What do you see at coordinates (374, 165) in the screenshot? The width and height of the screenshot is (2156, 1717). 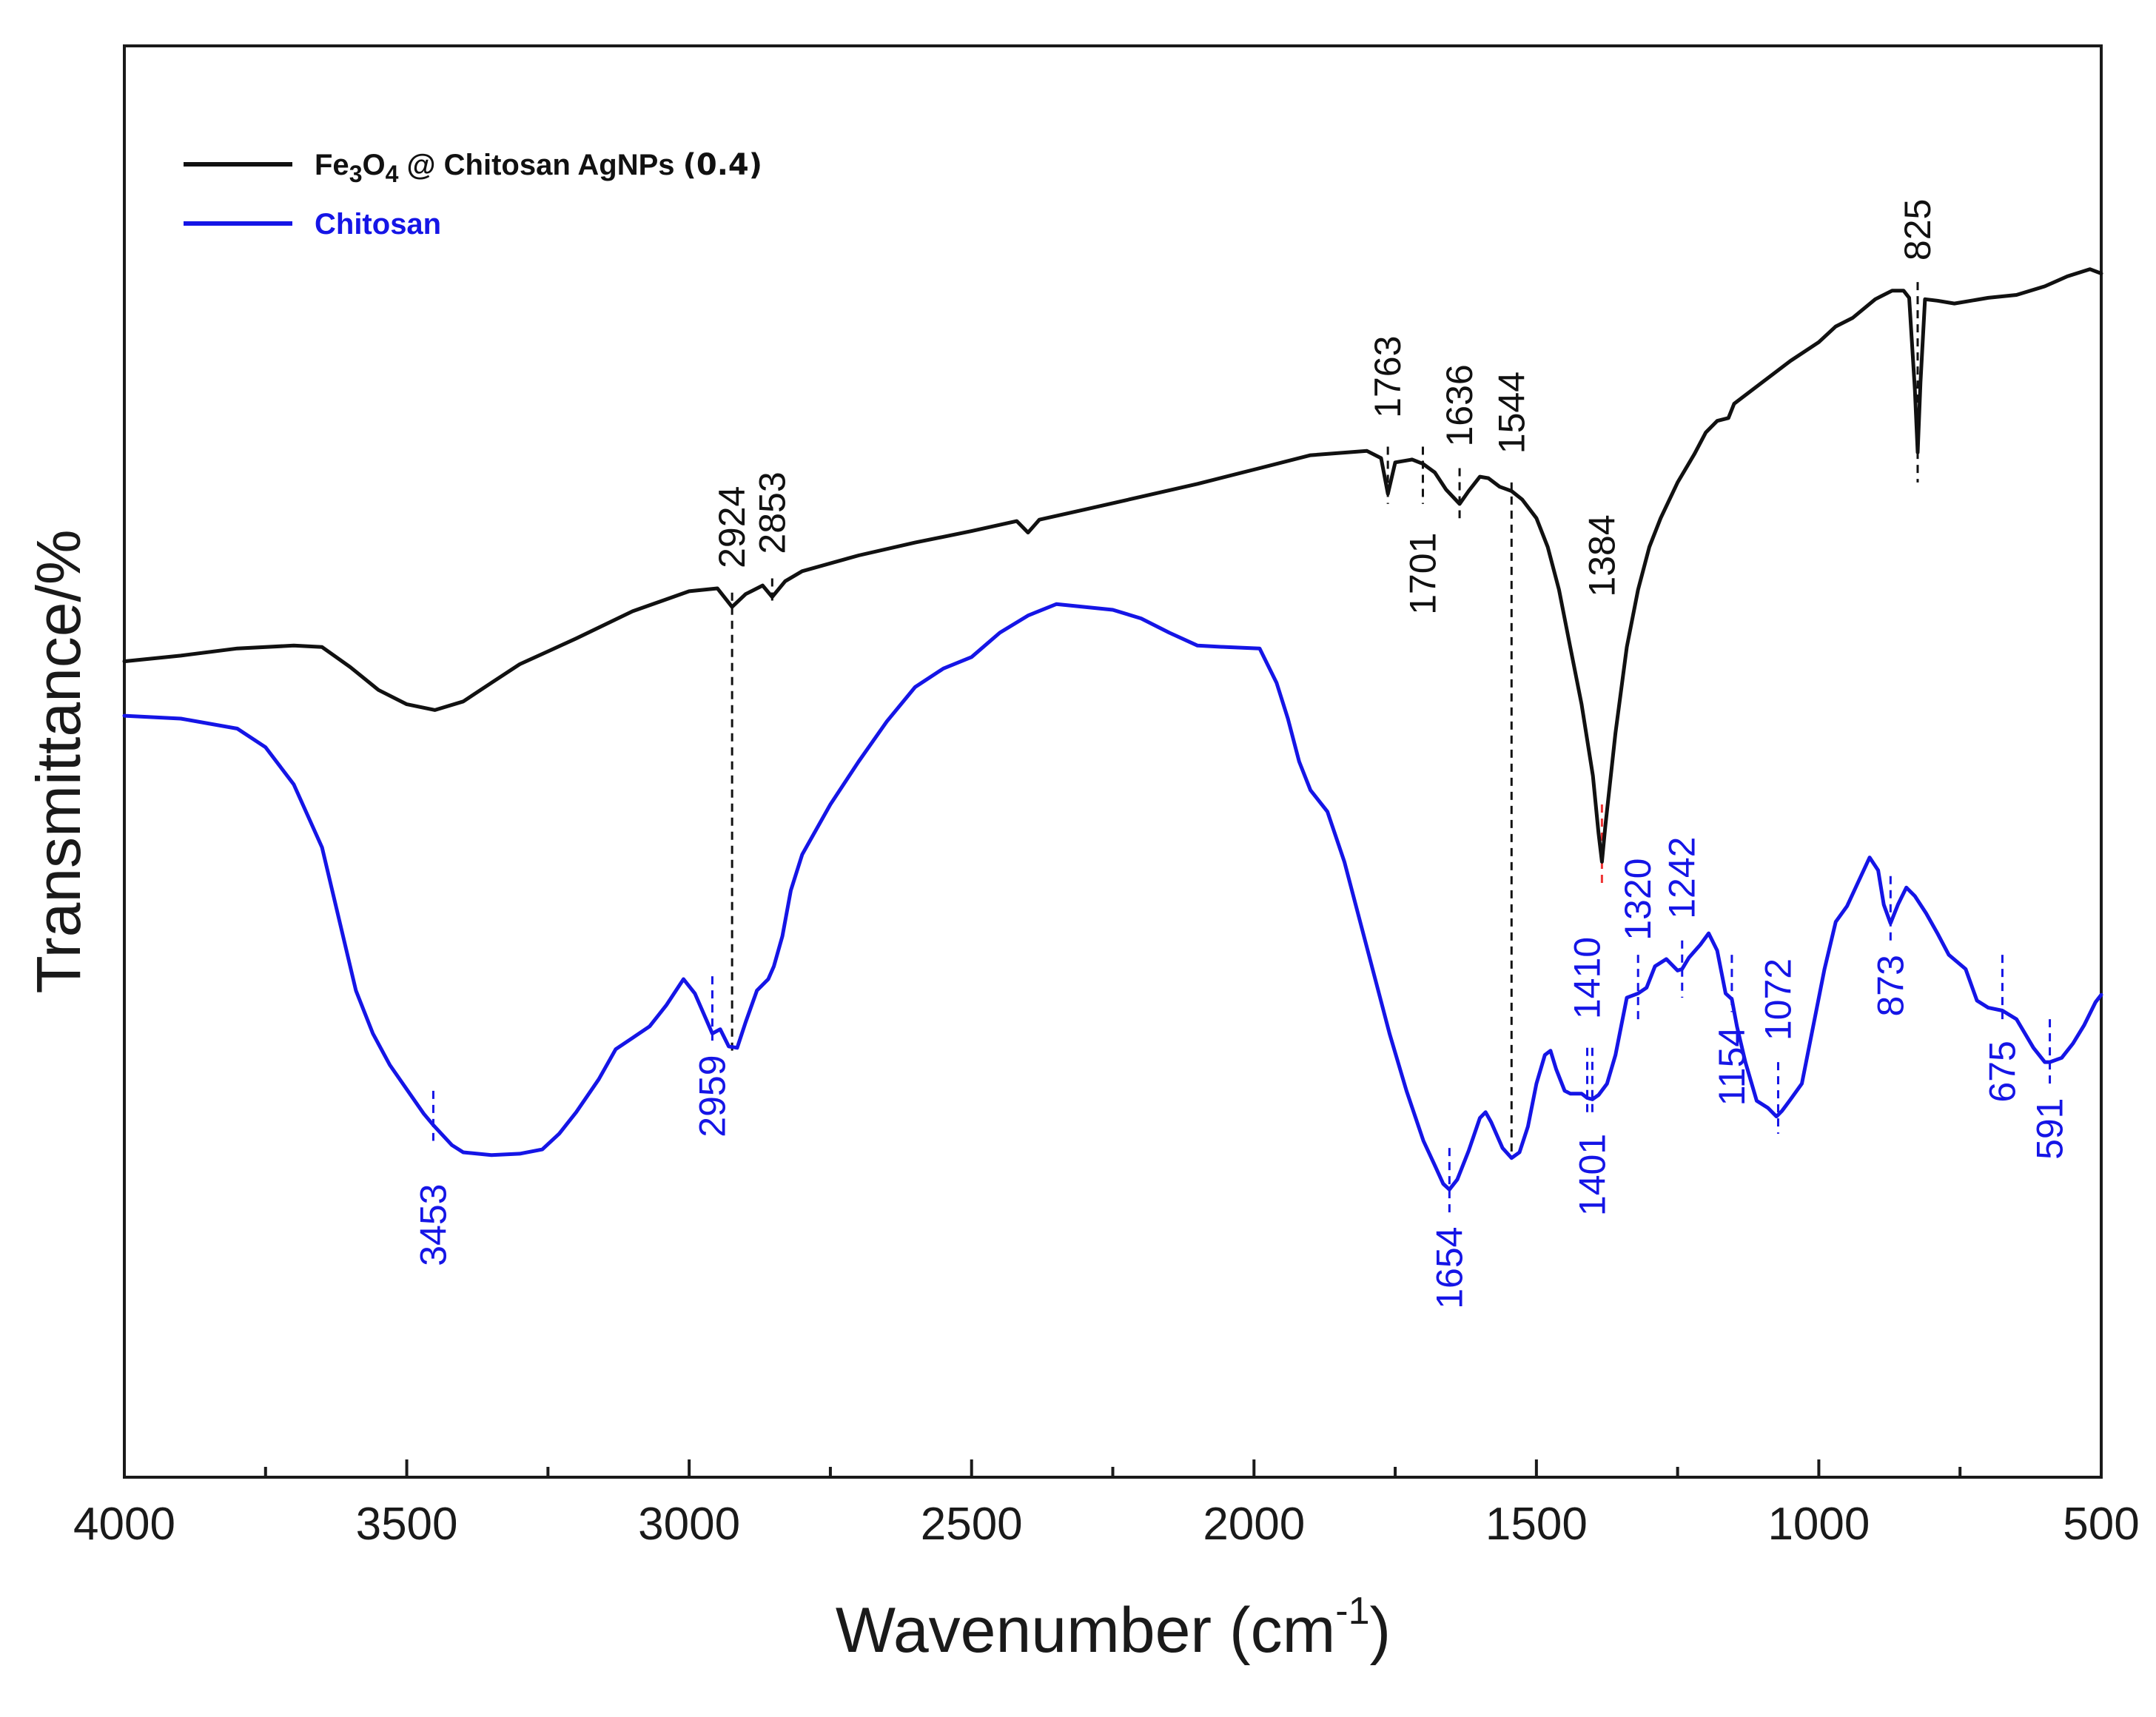 I see `legend-o: O` at bounding box center [374, 165].